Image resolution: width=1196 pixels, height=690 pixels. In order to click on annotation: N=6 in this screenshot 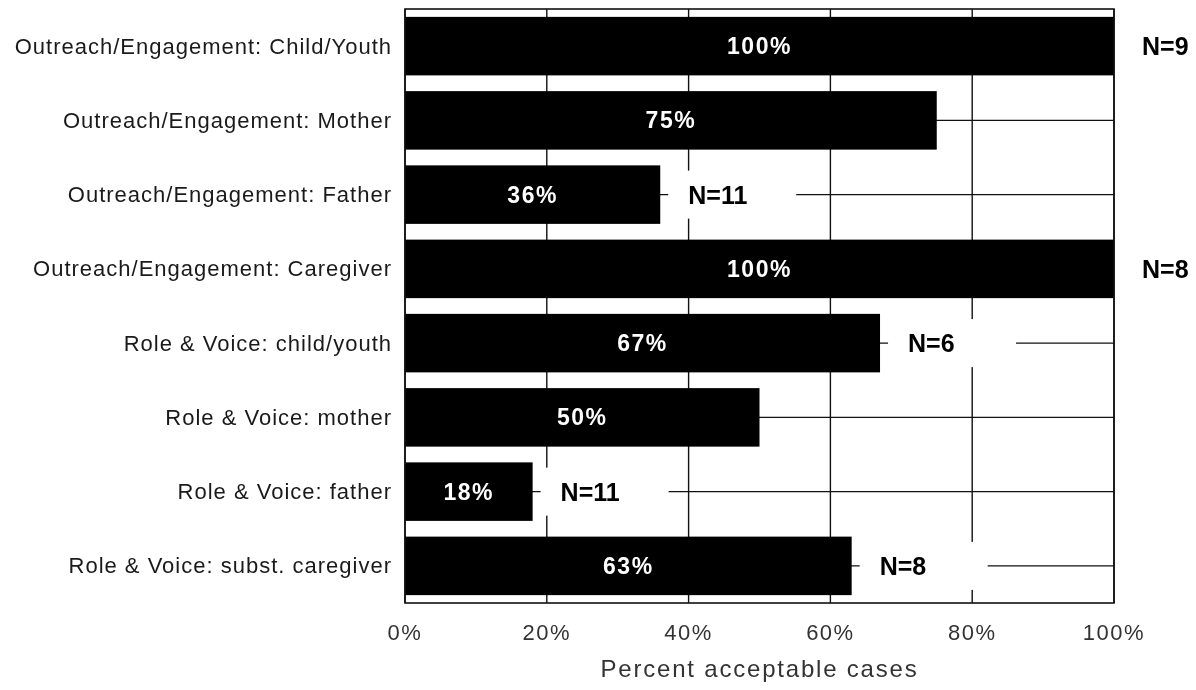, I will do `click(931, 343)`.